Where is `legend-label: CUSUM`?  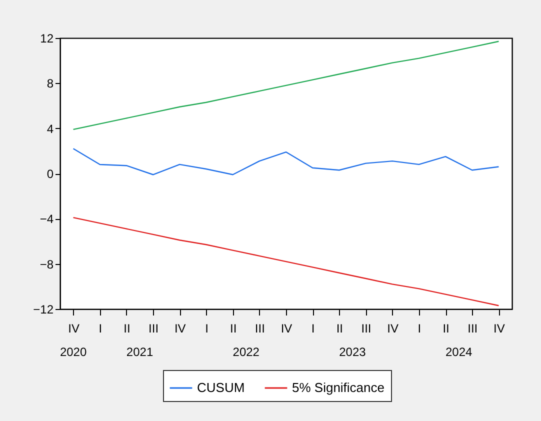 legend-label: CUSUM is located at coordinates (221, 387).